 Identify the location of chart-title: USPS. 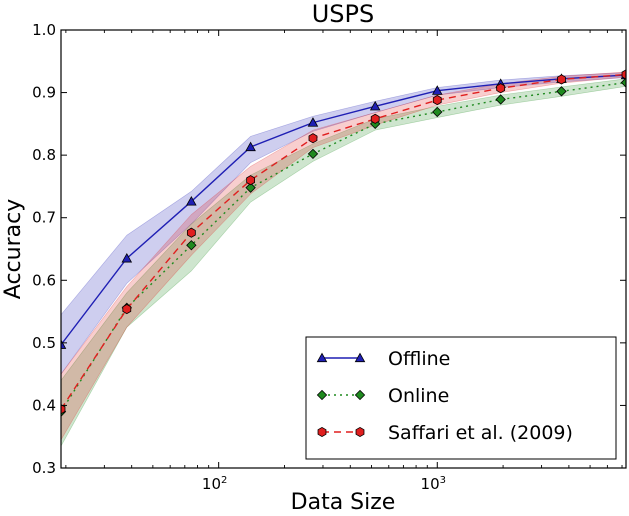
(343, 14).